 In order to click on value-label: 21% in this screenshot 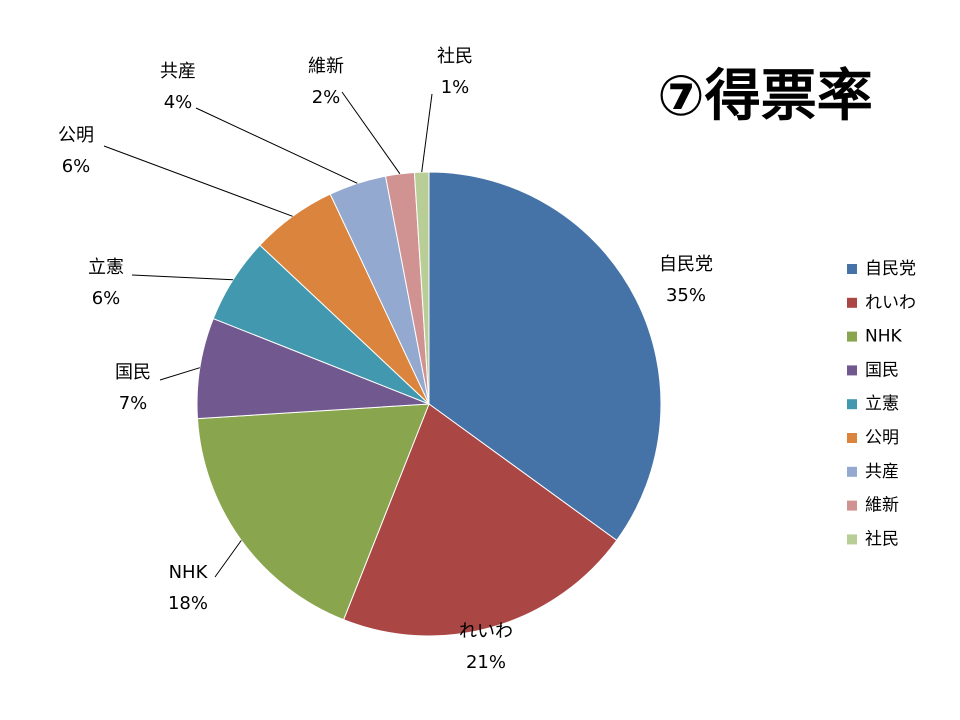, I will do `click(486, 662)`.